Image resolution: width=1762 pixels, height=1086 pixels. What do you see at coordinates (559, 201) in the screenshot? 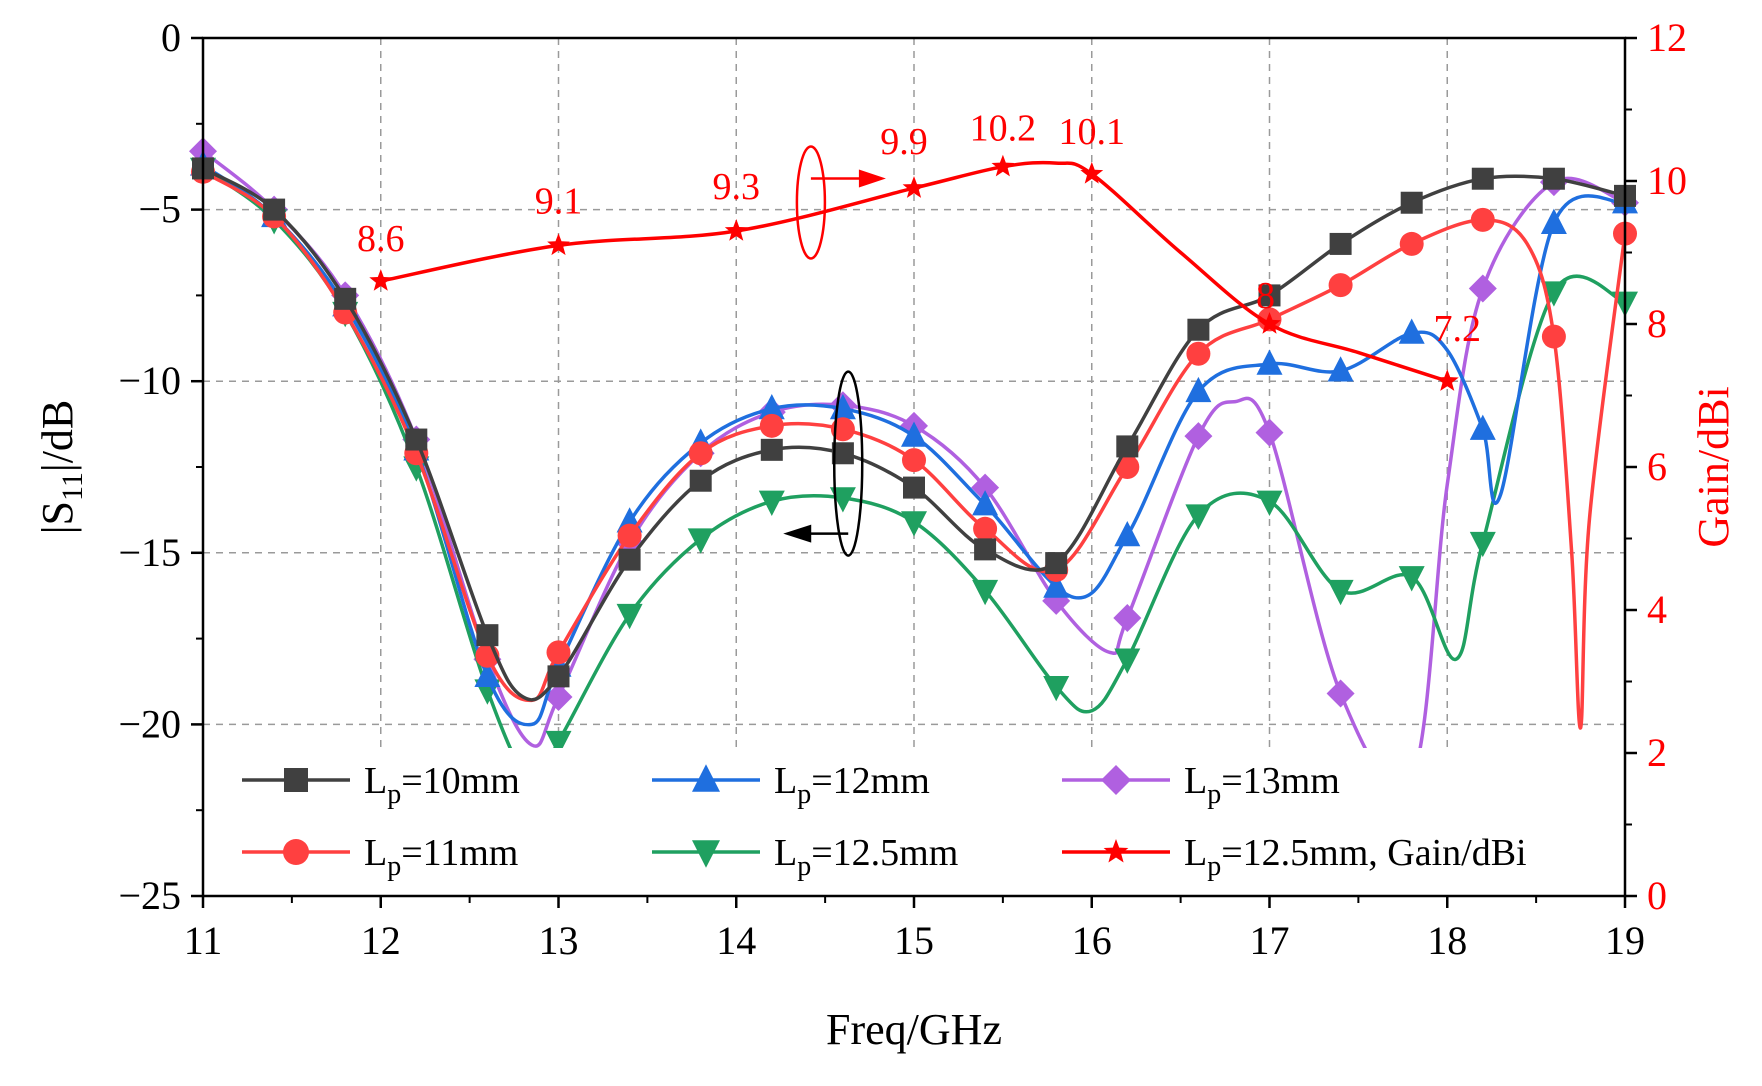
I see `data-label: 9.1` at bounding box center [559, 201].